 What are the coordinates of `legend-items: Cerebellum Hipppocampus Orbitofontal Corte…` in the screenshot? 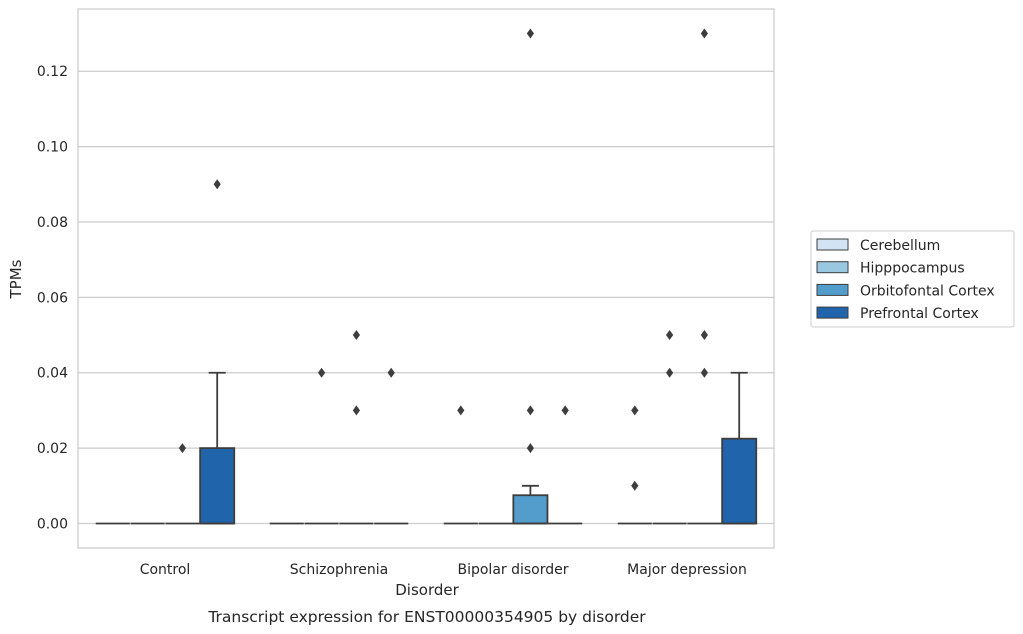 It's located at (905, 280).